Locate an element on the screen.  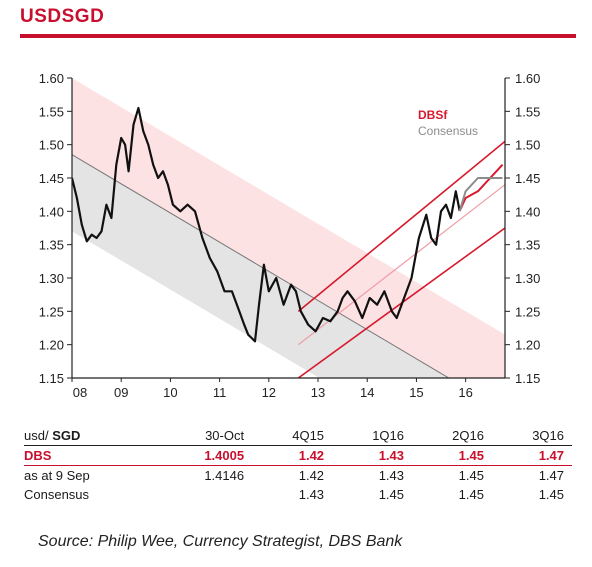
column-header: 3Q16 is located at coordinates (531, 436).